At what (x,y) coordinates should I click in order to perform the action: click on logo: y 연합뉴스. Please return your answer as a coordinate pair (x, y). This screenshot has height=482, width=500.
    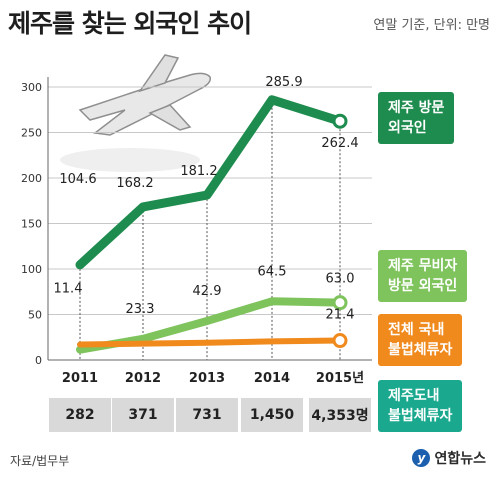
    Looking at the image, I should click on (449, 458).